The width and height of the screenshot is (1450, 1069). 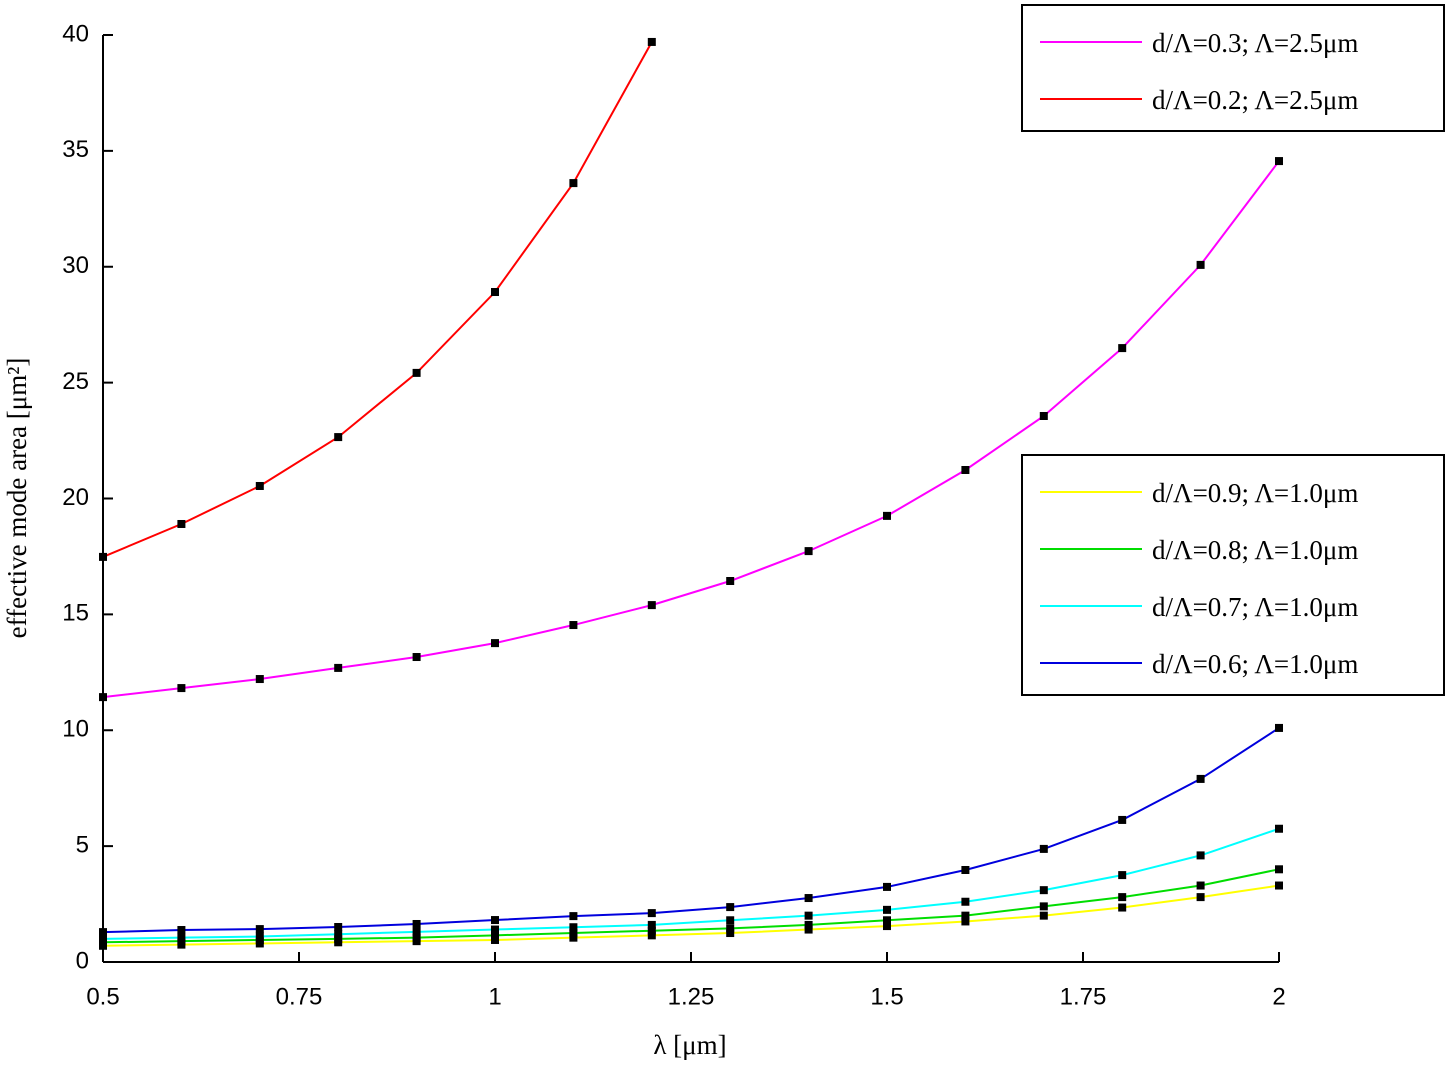 What do you see at coordinates (691, 996) in the screenshot?
I see `x-tick-label: 1.25` at bounding box center [691, 996].